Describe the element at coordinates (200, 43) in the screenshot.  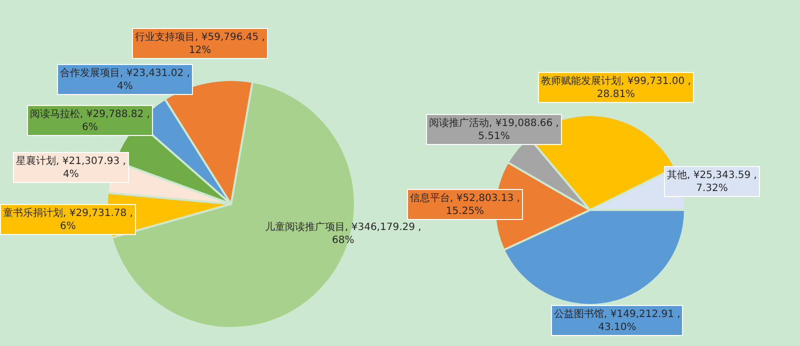
I see `slice-label: 行业支持项目, ¥59,796.45 , 12%` at that location.